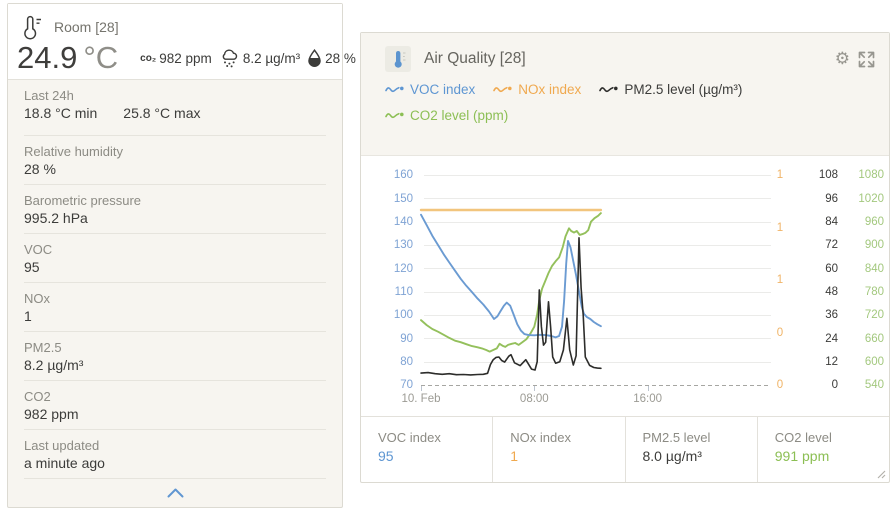 The image size is (894, 515). Describe the element at coordinates (54, 365) in the screenshot. I see `detail-value: 8.2 µg/m³` at that location.